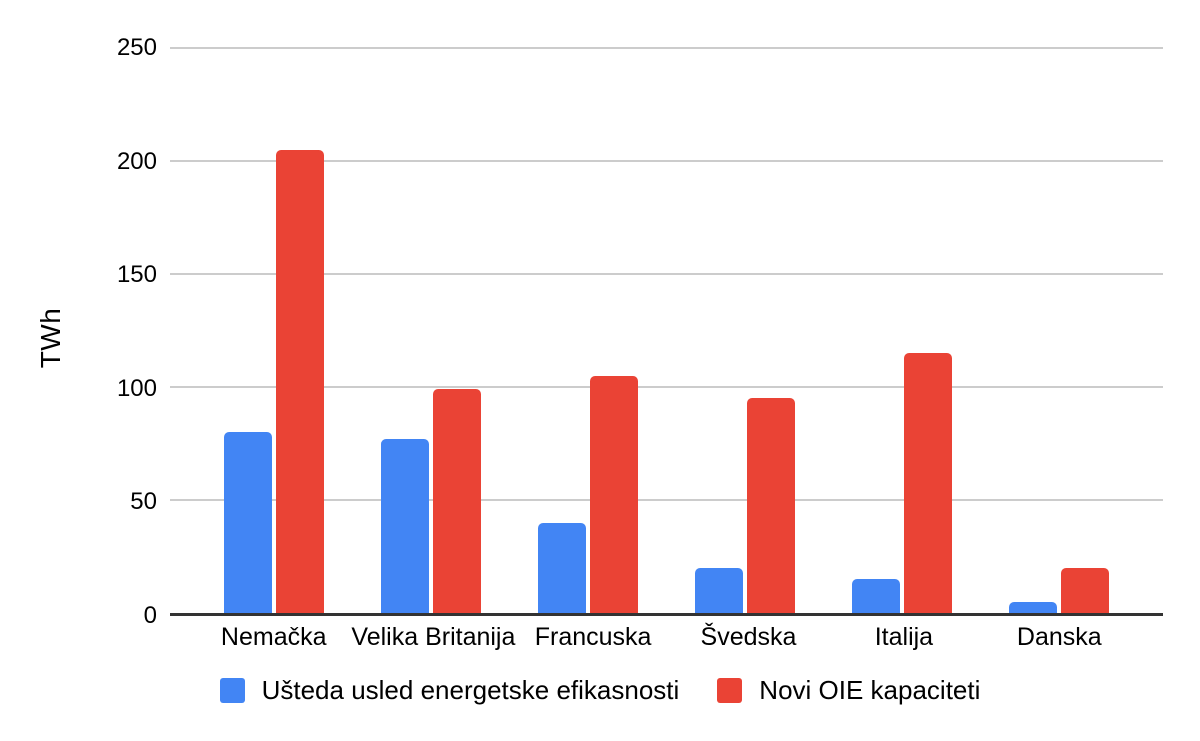 This screenshot has height=741, width=1200. Describe the element at coordinates (273, 637) in the screenshot. I see `x-category-label: Nemačka` at that location.